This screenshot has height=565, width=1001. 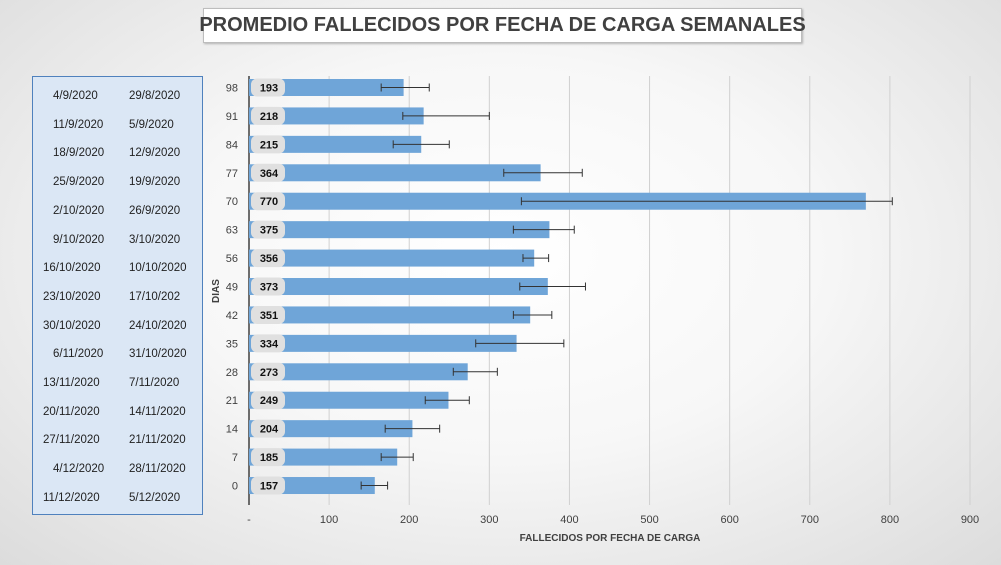 What do you see at coordinates (157, 469) in the screenshot?
I see `date-start: 28/11/2020` at bounding box center [157, 469].